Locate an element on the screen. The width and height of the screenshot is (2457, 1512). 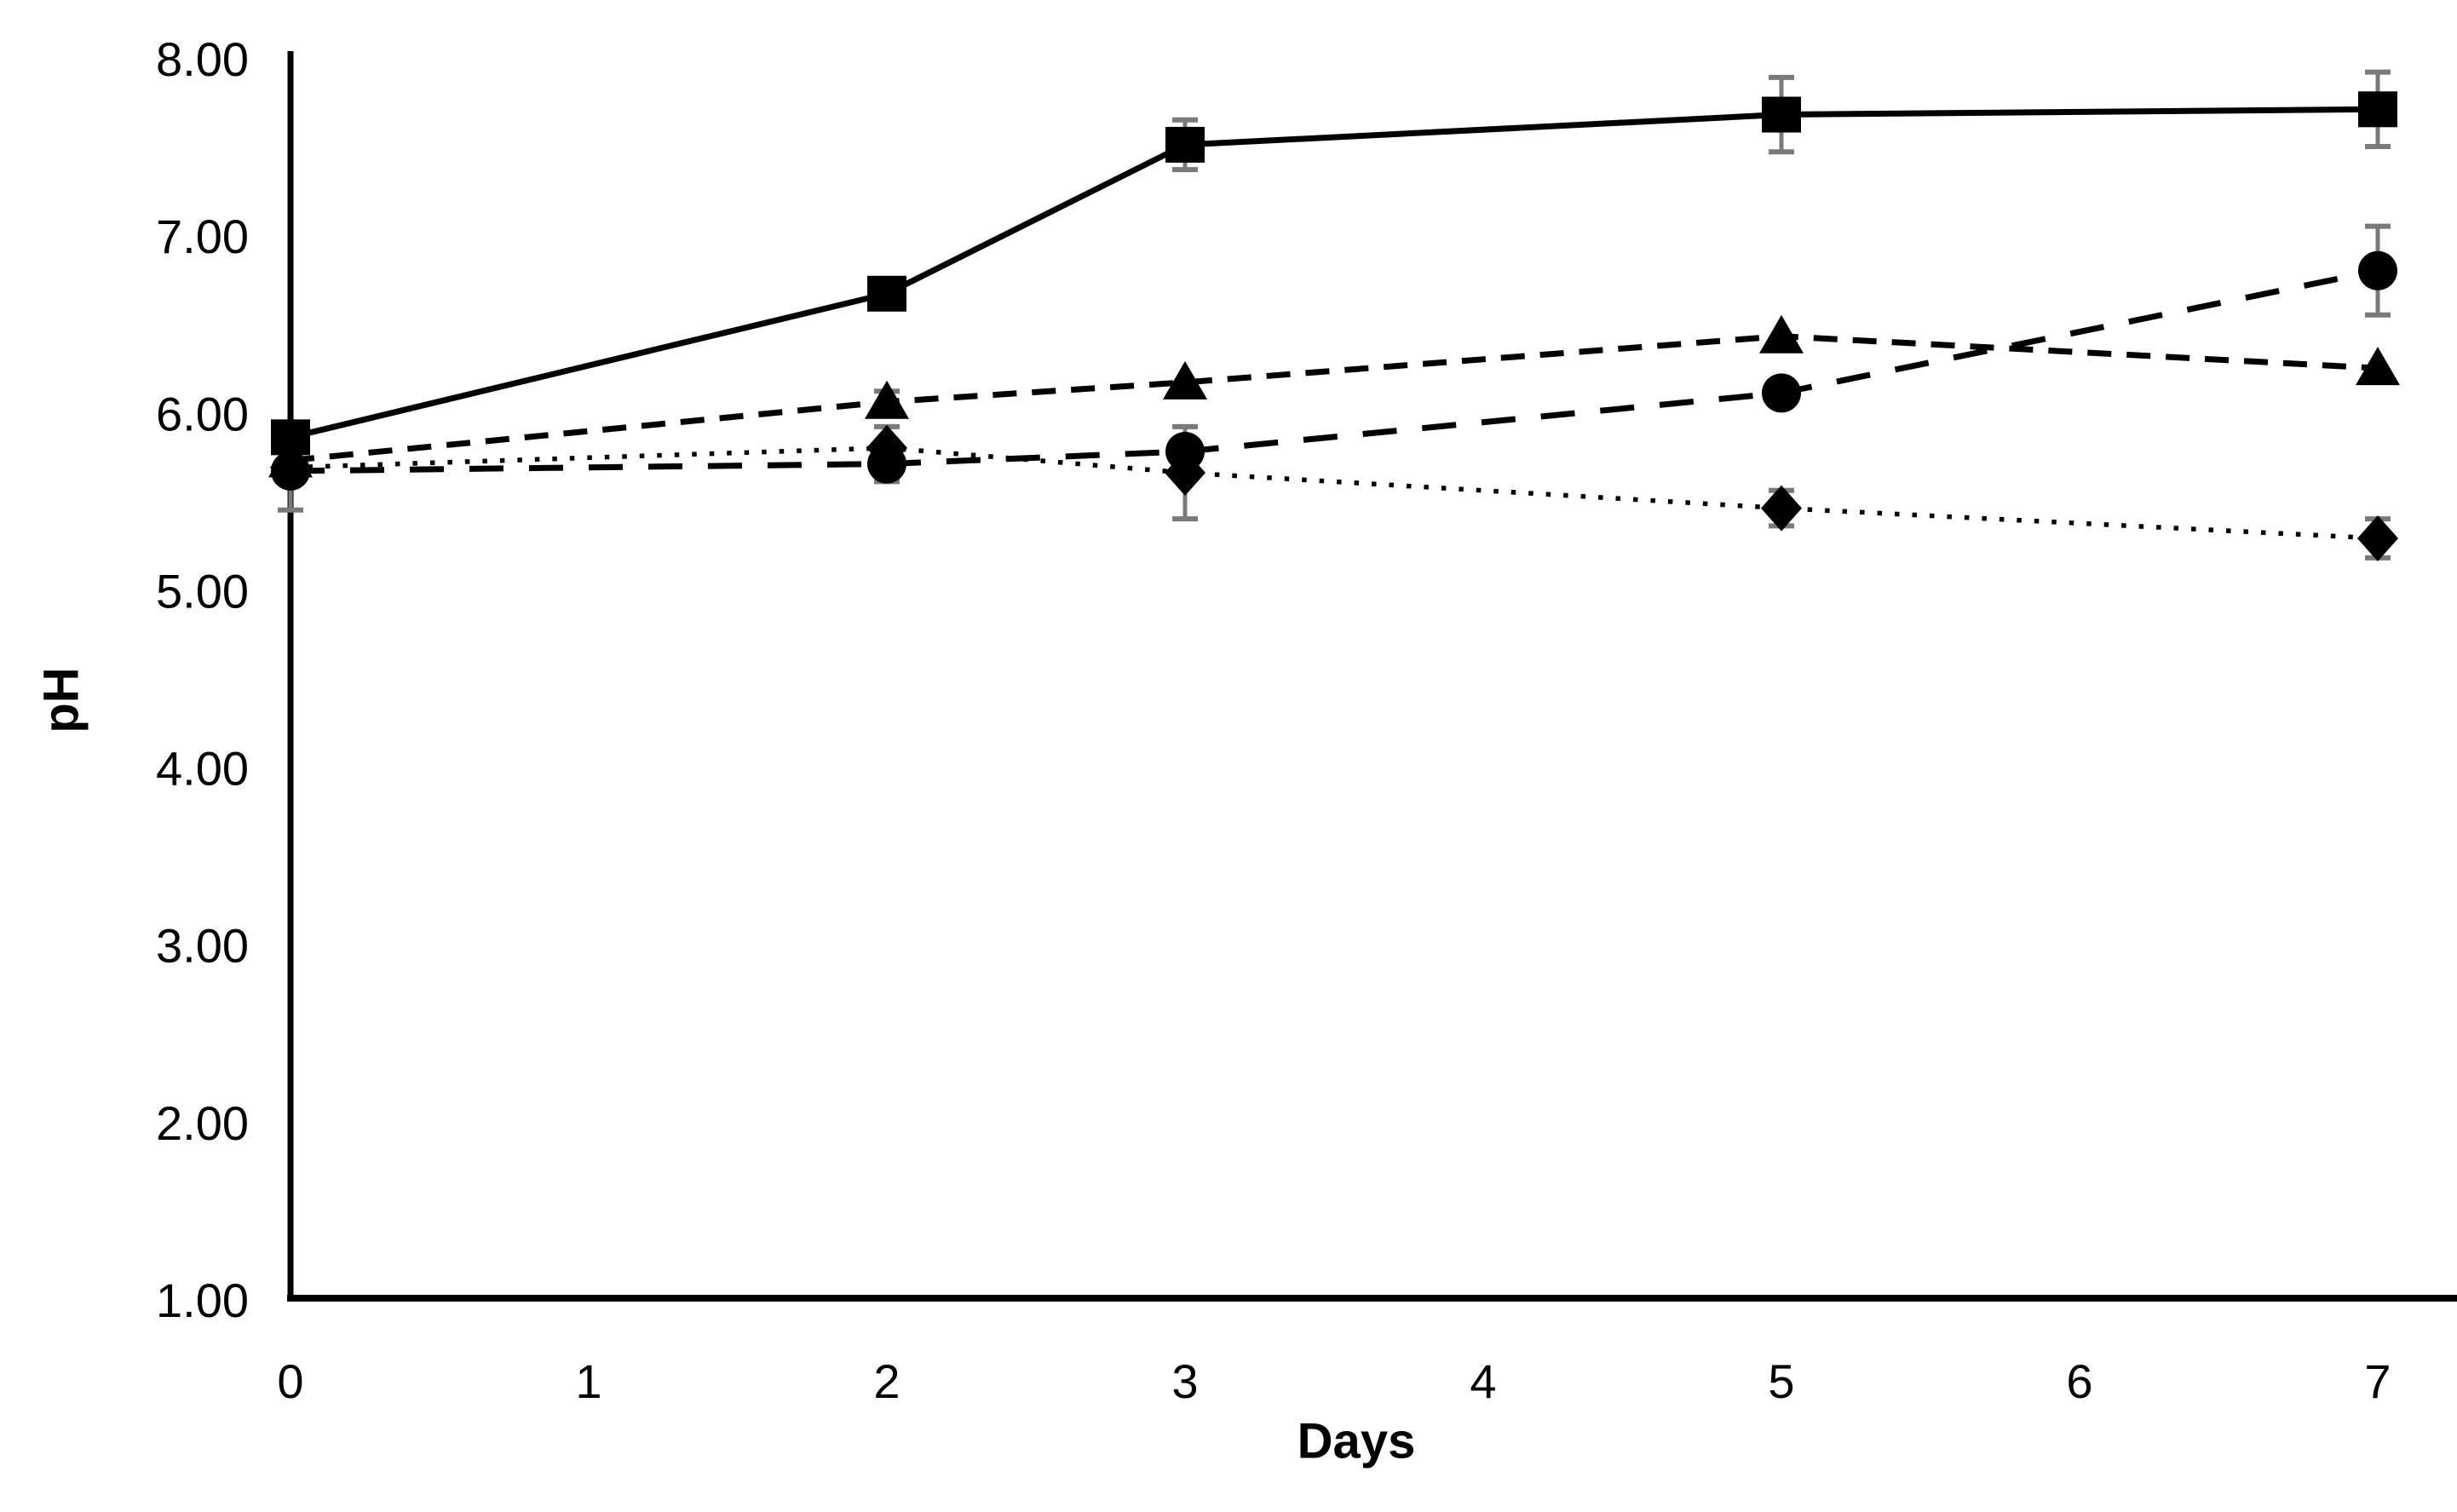
x-tick-label: 7 is located at coordinates (2377, 1381).